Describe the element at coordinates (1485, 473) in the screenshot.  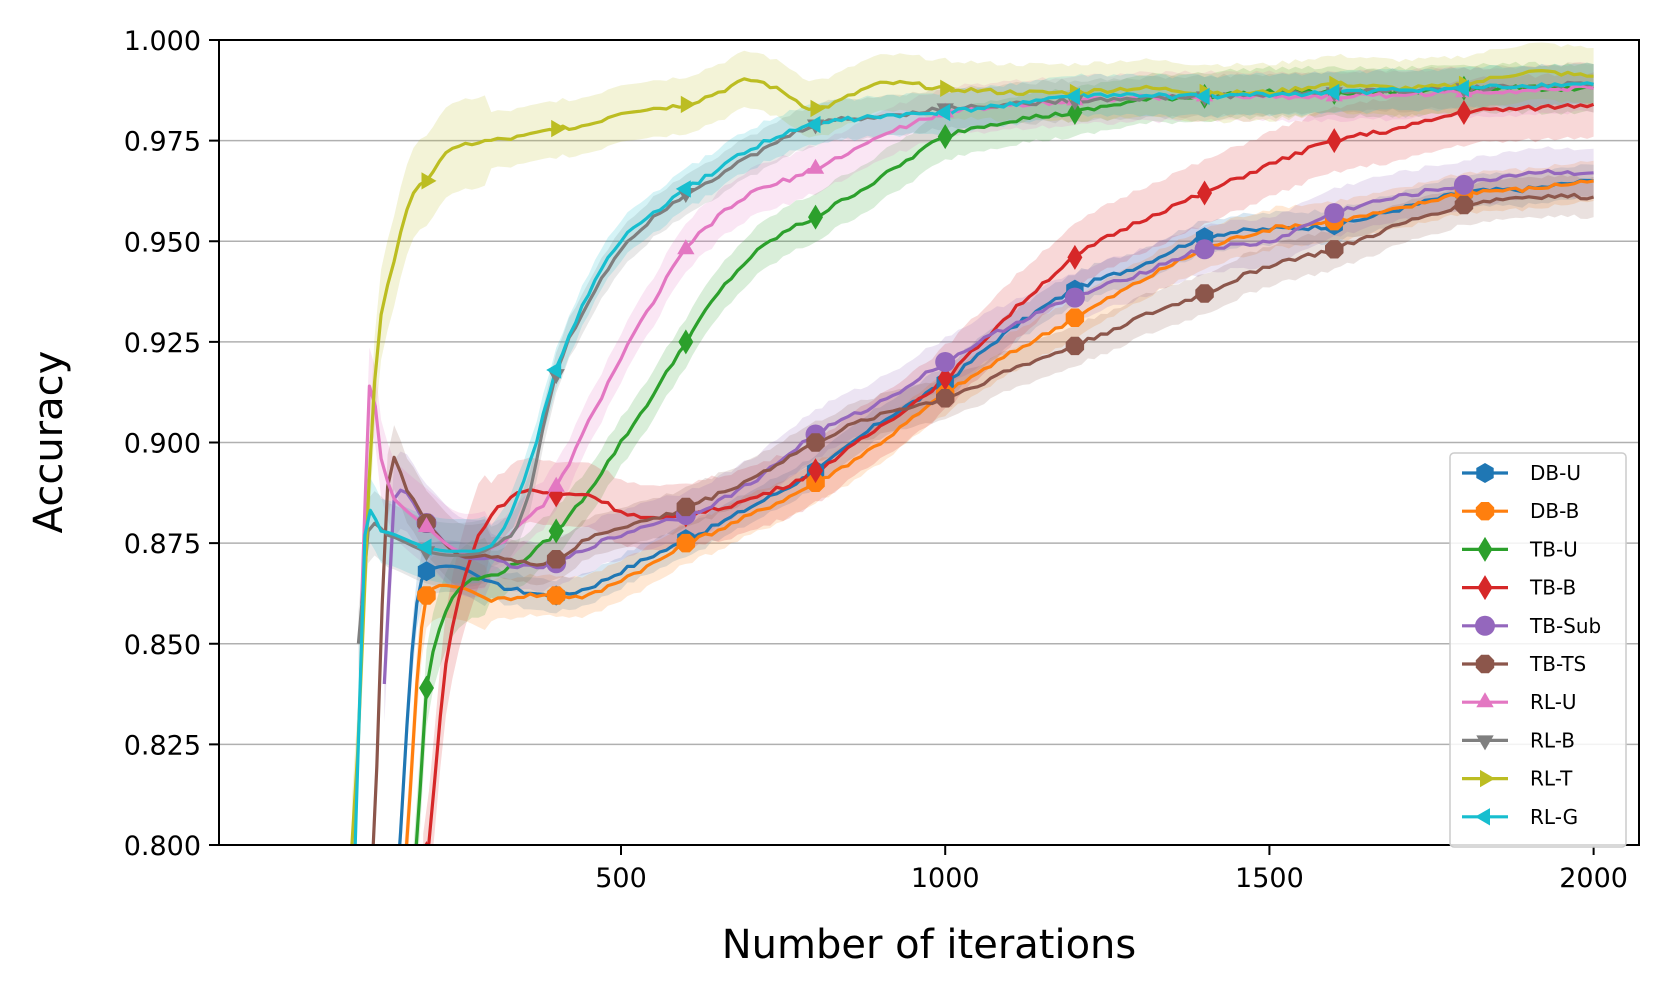
I see `legend-marker-db-u` at that location.